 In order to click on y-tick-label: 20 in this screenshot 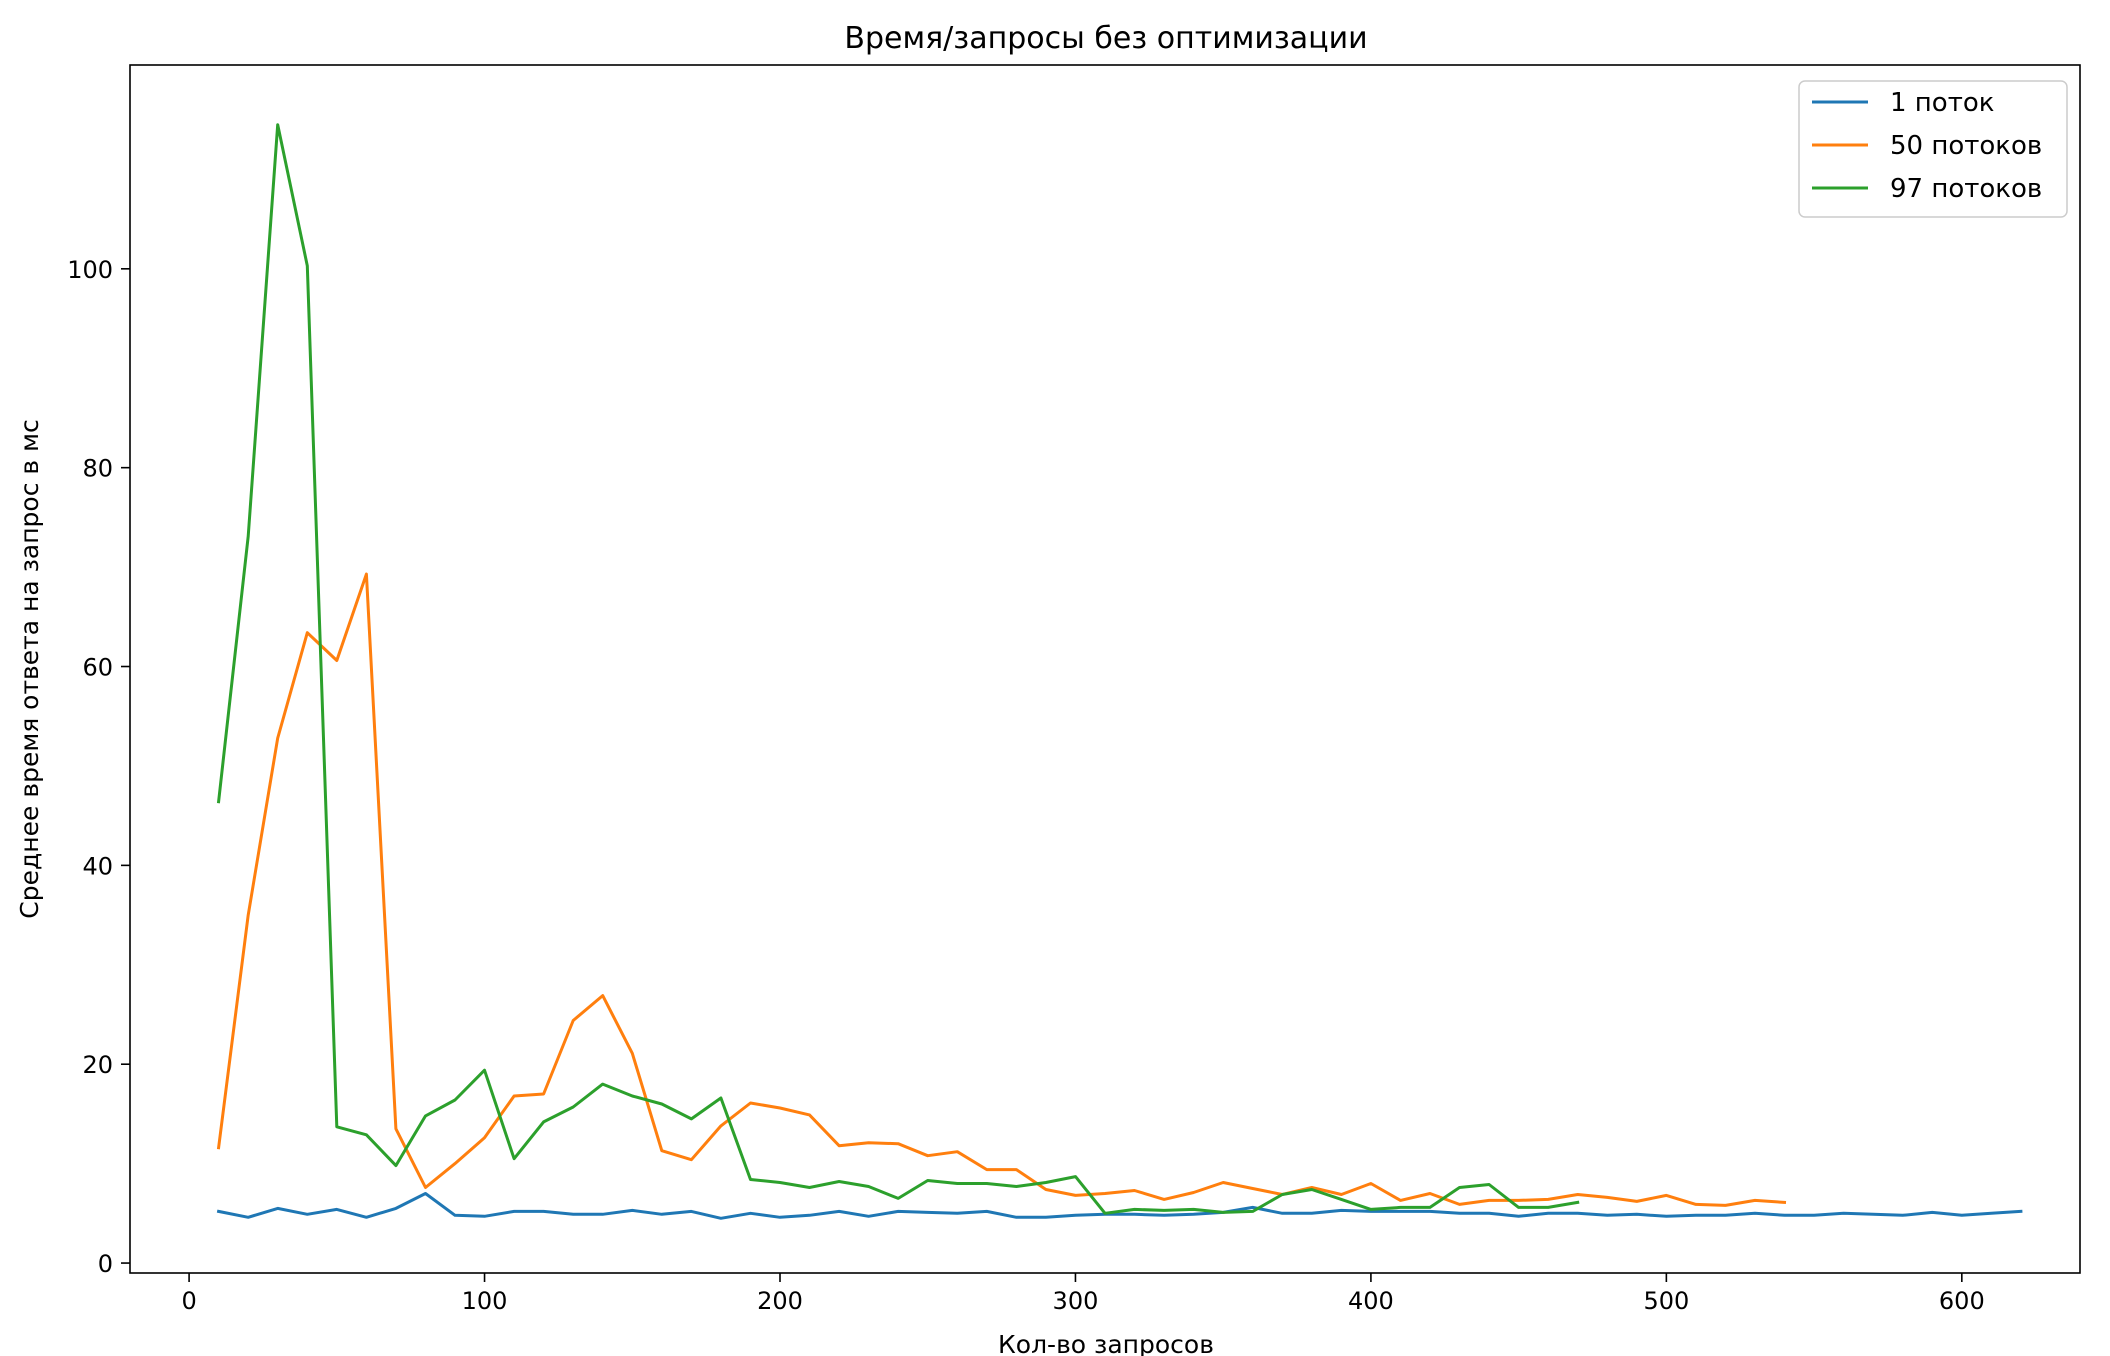, I will do `click(97, 1065)`.